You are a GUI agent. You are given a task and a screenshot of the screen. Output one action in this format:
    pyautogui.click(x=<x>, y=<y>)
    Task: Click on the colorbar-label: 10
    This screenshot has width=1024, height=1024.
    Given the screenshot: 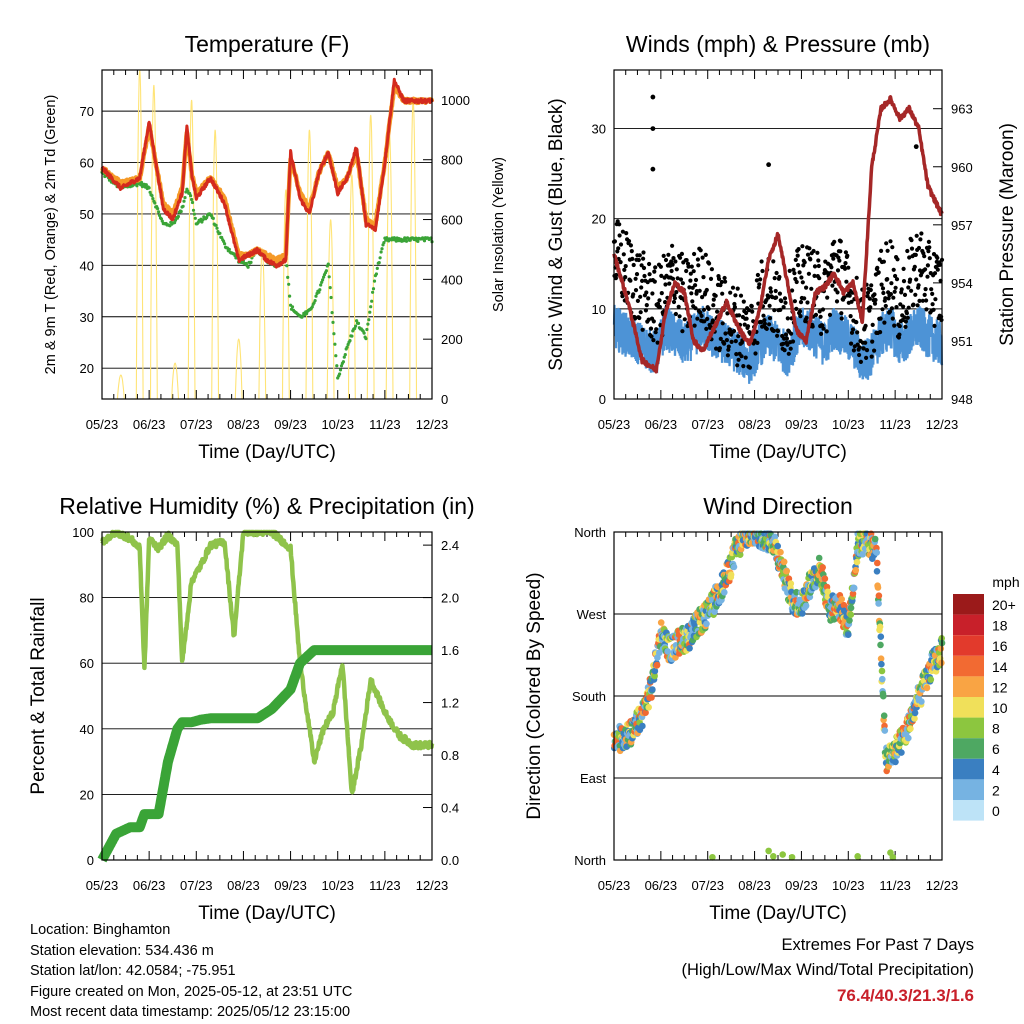 What is the action you would take?
    pyautogui.click(x=1000, y=708)
    